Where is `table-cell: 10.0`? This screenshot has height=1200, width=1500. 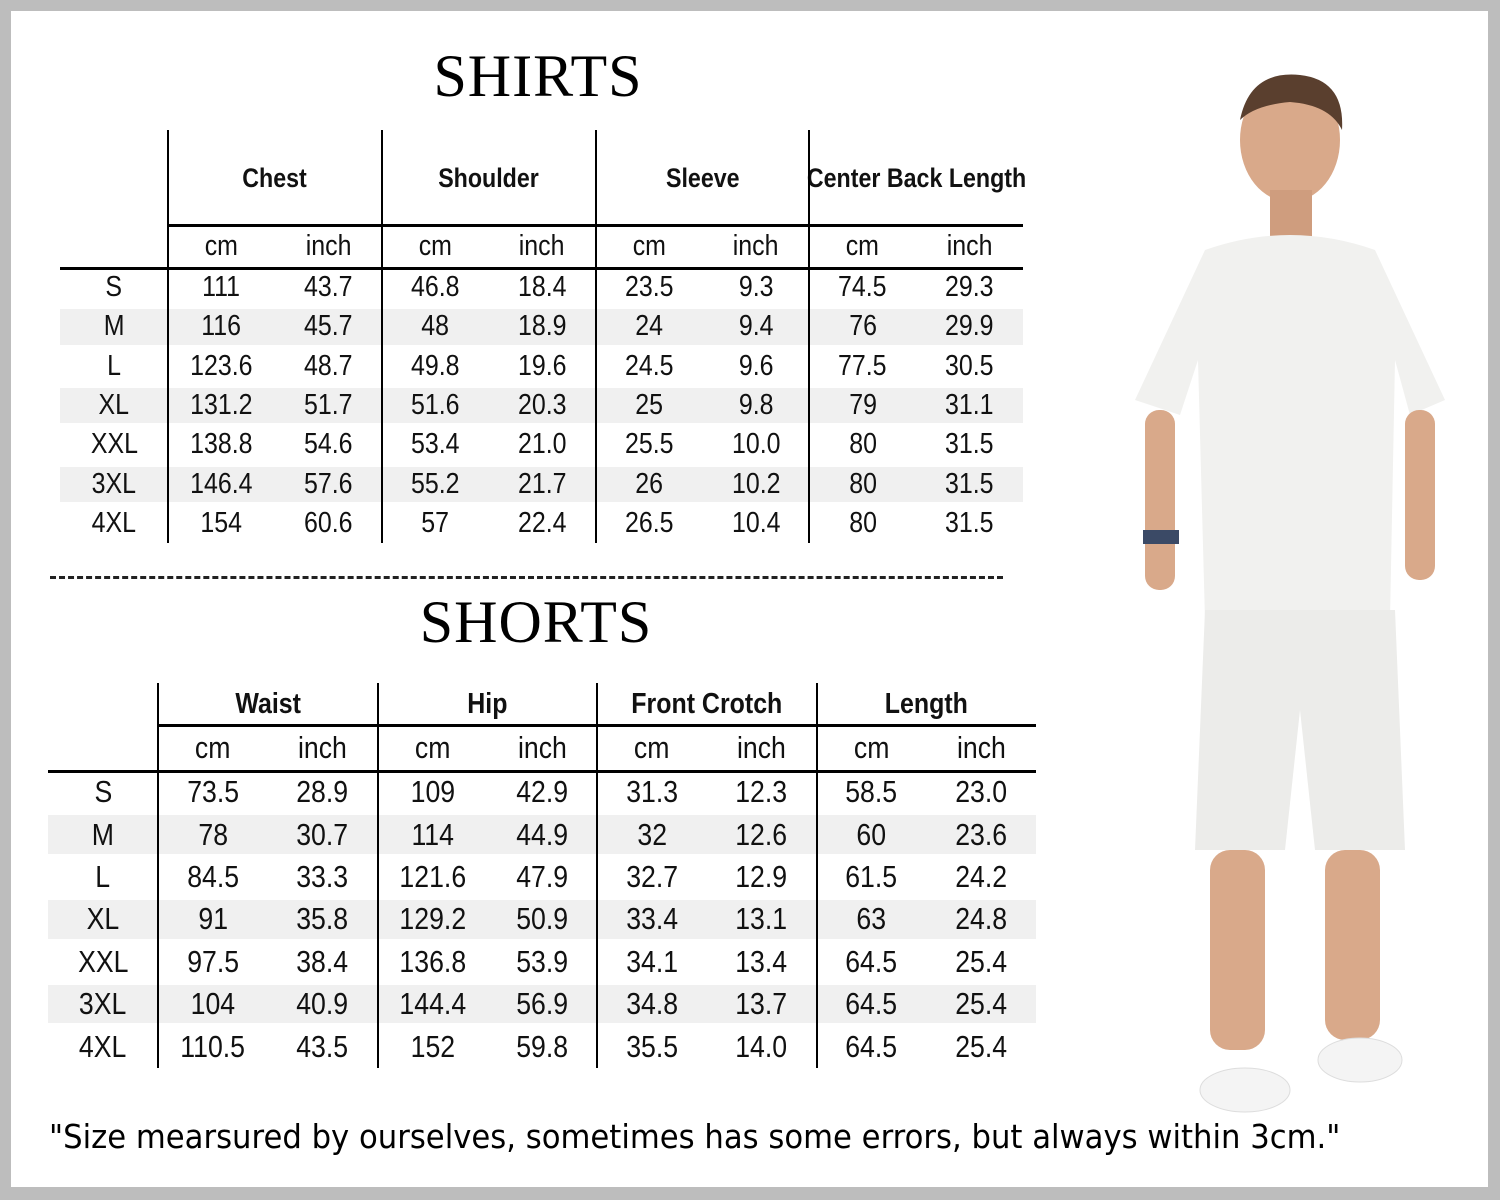 table-cell: 10.0 is located at coordinates (755, 444).